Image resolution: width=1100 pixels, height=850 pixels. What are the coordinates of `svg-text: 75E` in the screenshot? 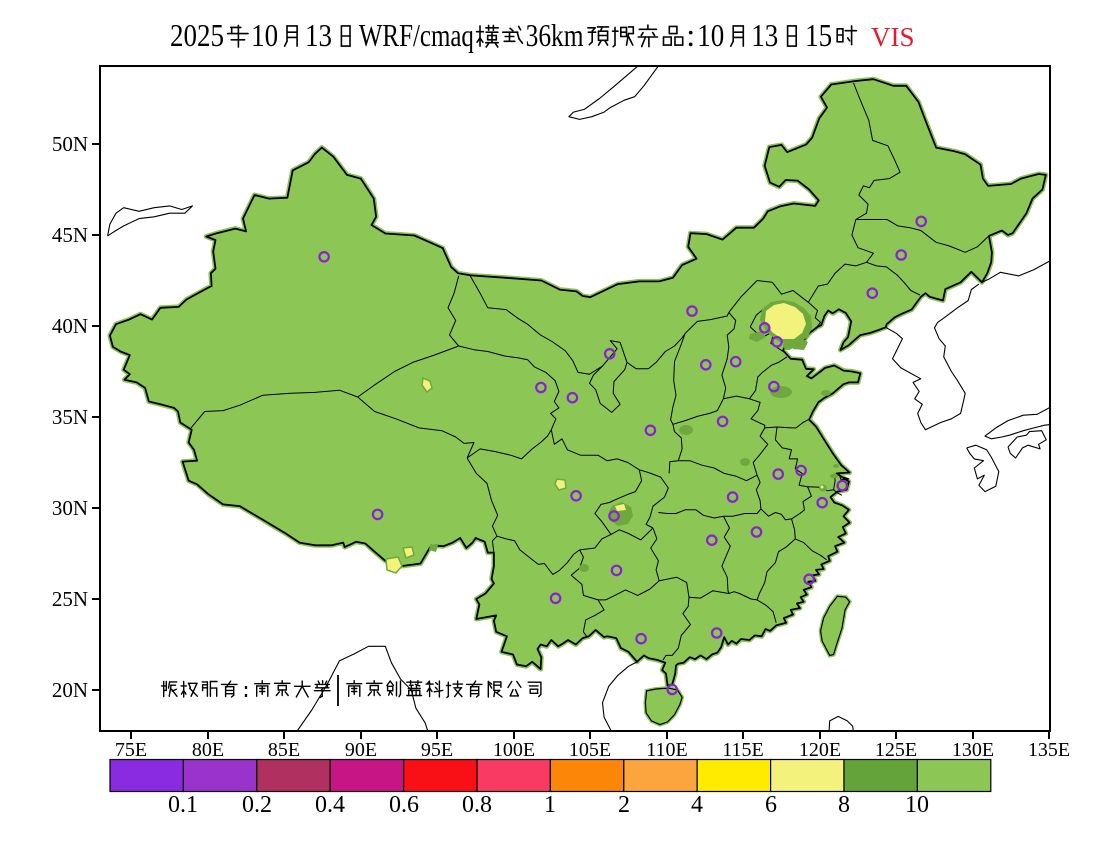 It's located at (131, 750).